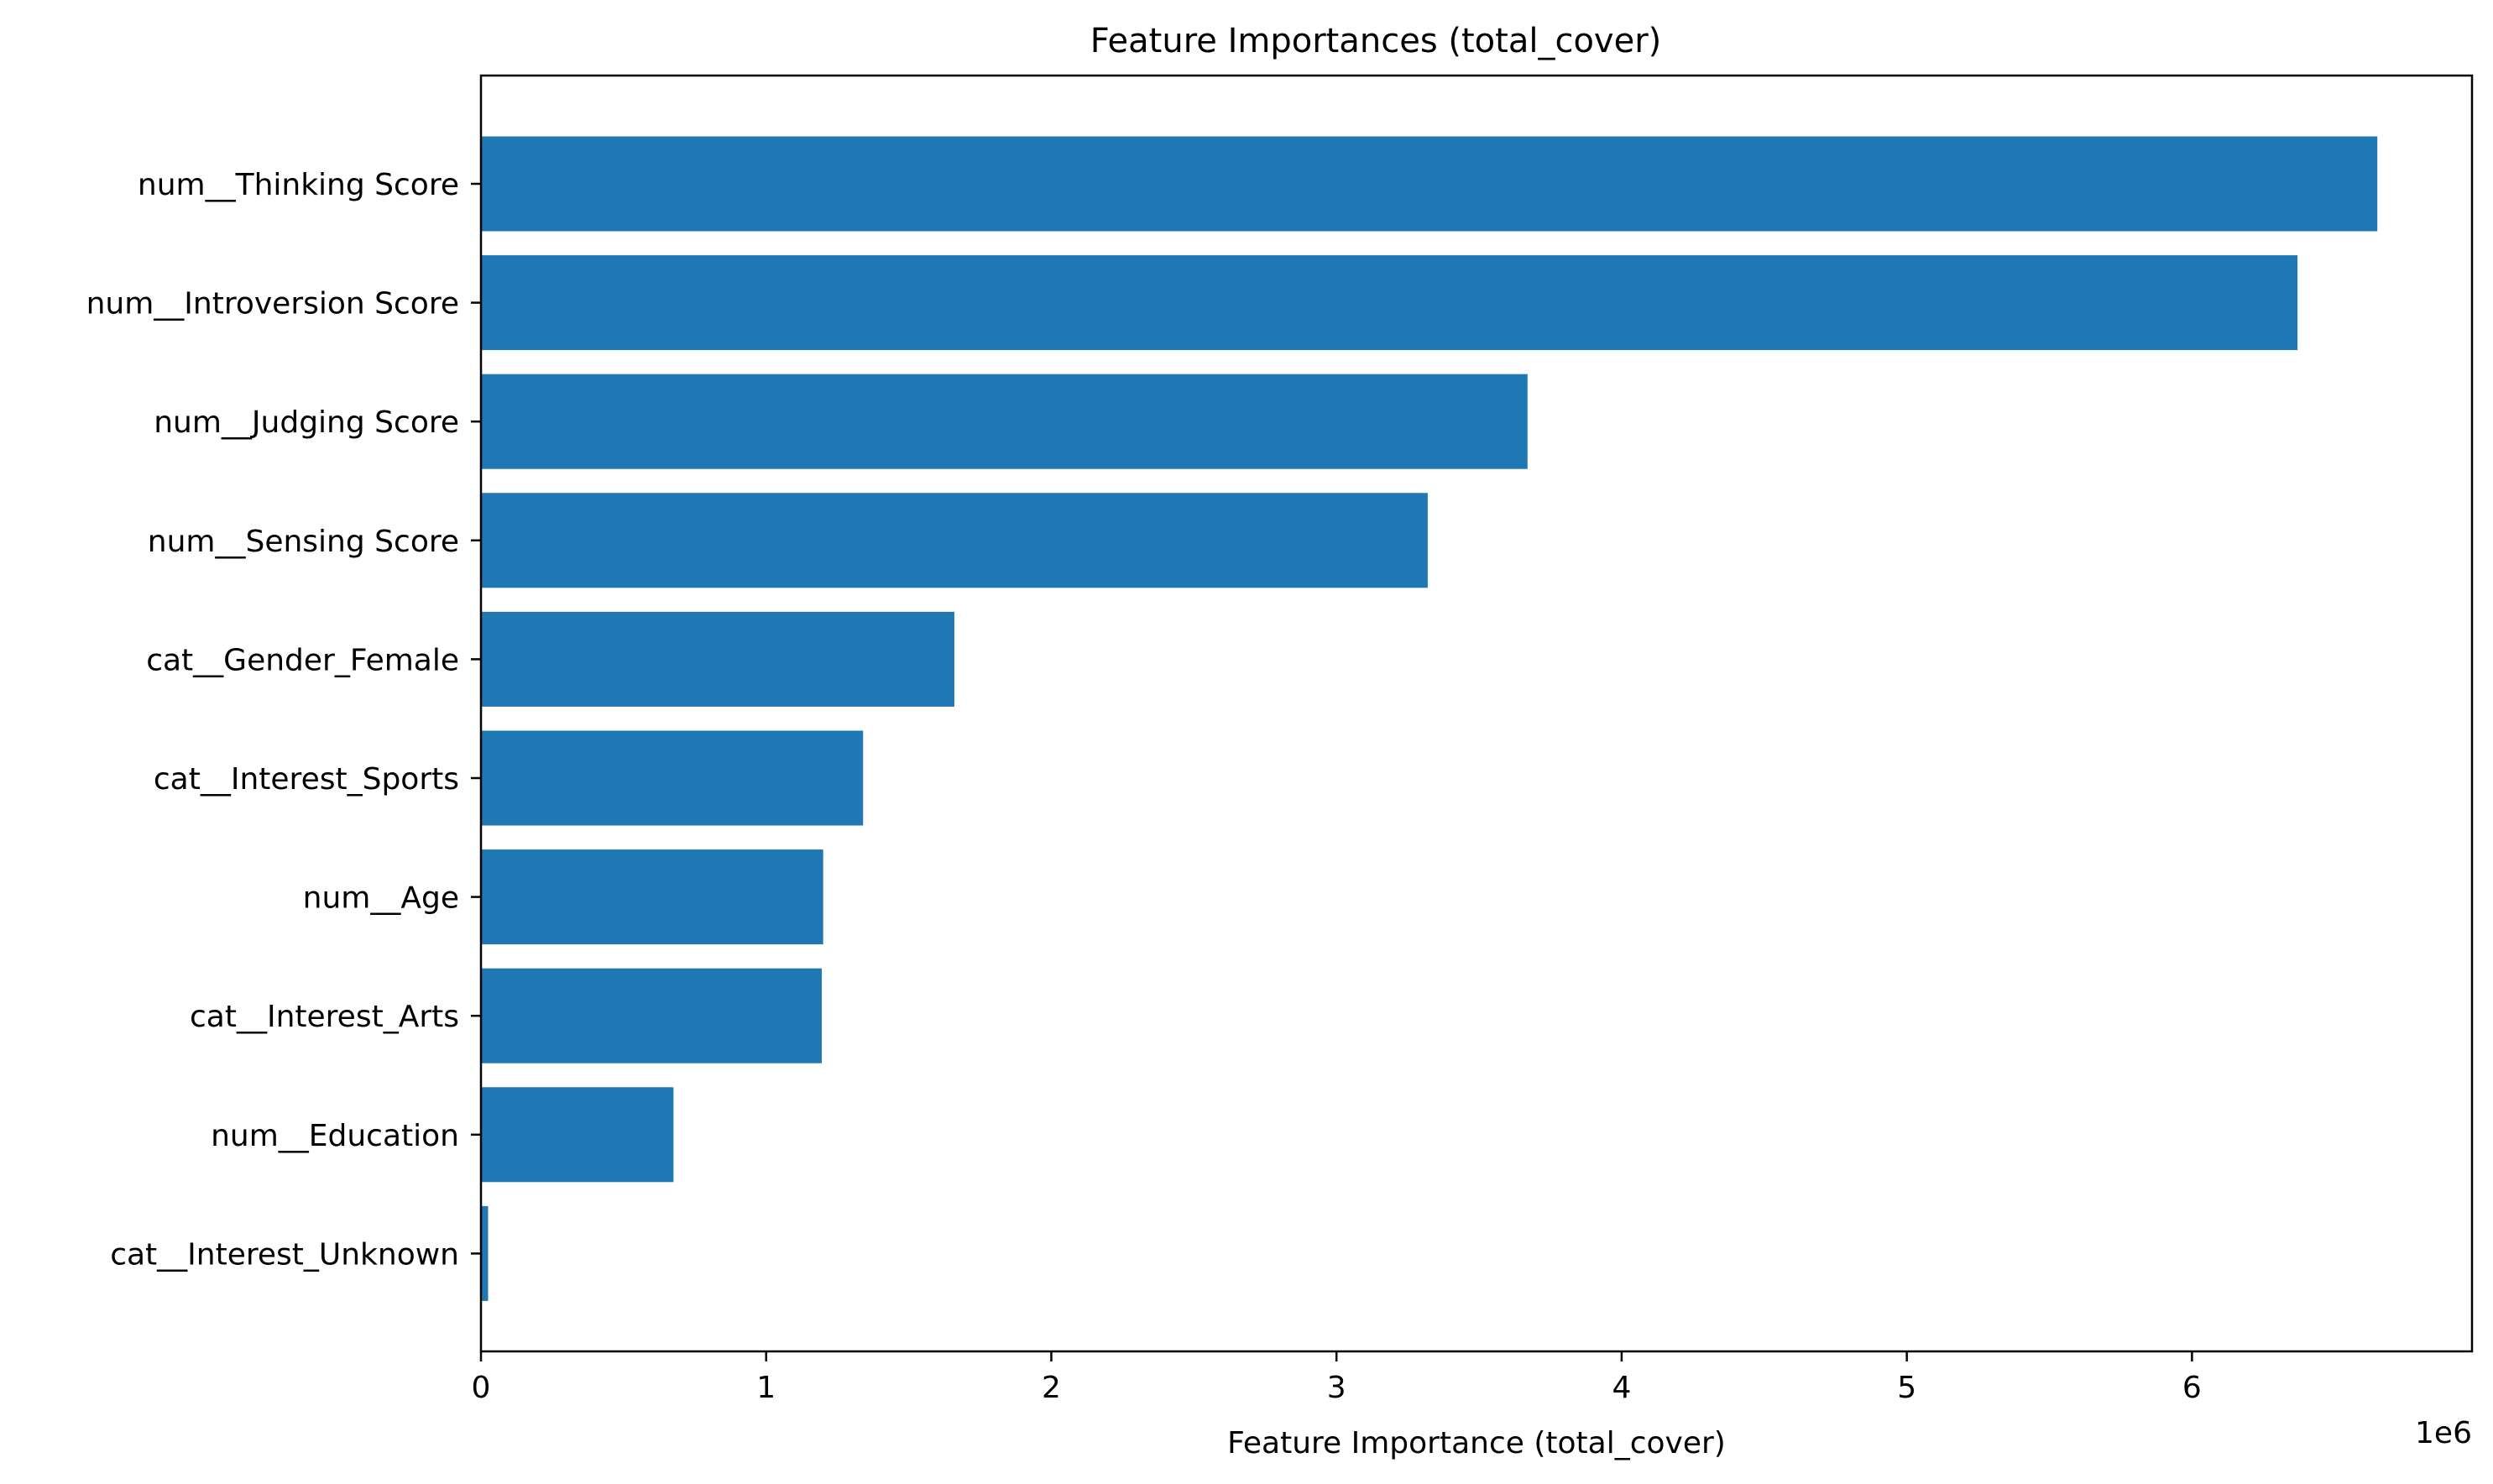  I want to click on x-tick-label: 6, so click(2192, 1388).